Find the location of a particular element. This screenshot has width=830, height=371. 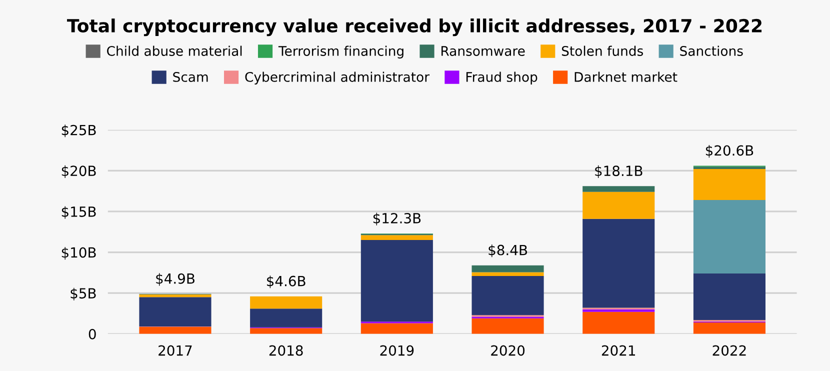

legend-label: Sanctions is located at coordinates (711, 51).